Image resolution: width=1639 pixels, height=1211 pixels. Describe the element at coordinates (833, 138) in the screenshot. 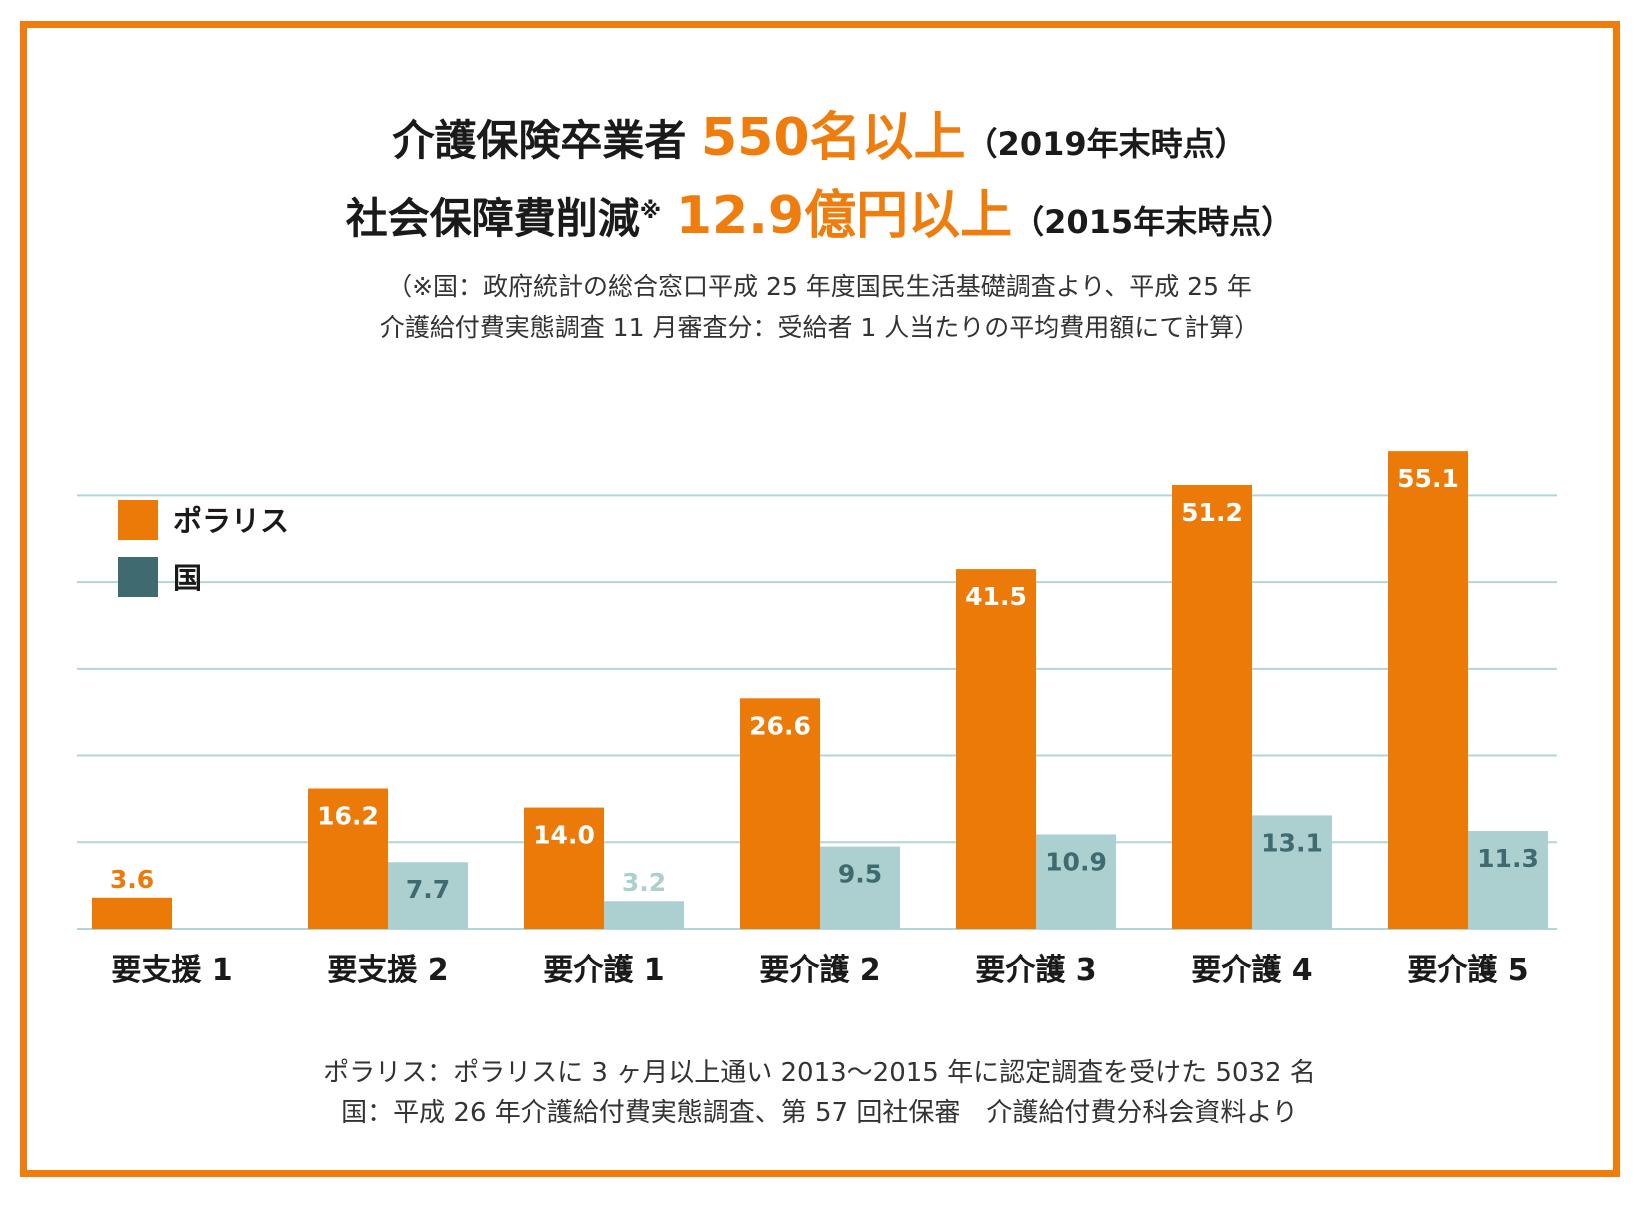

I see `headline-graduates-count: 550名以上` at that location.